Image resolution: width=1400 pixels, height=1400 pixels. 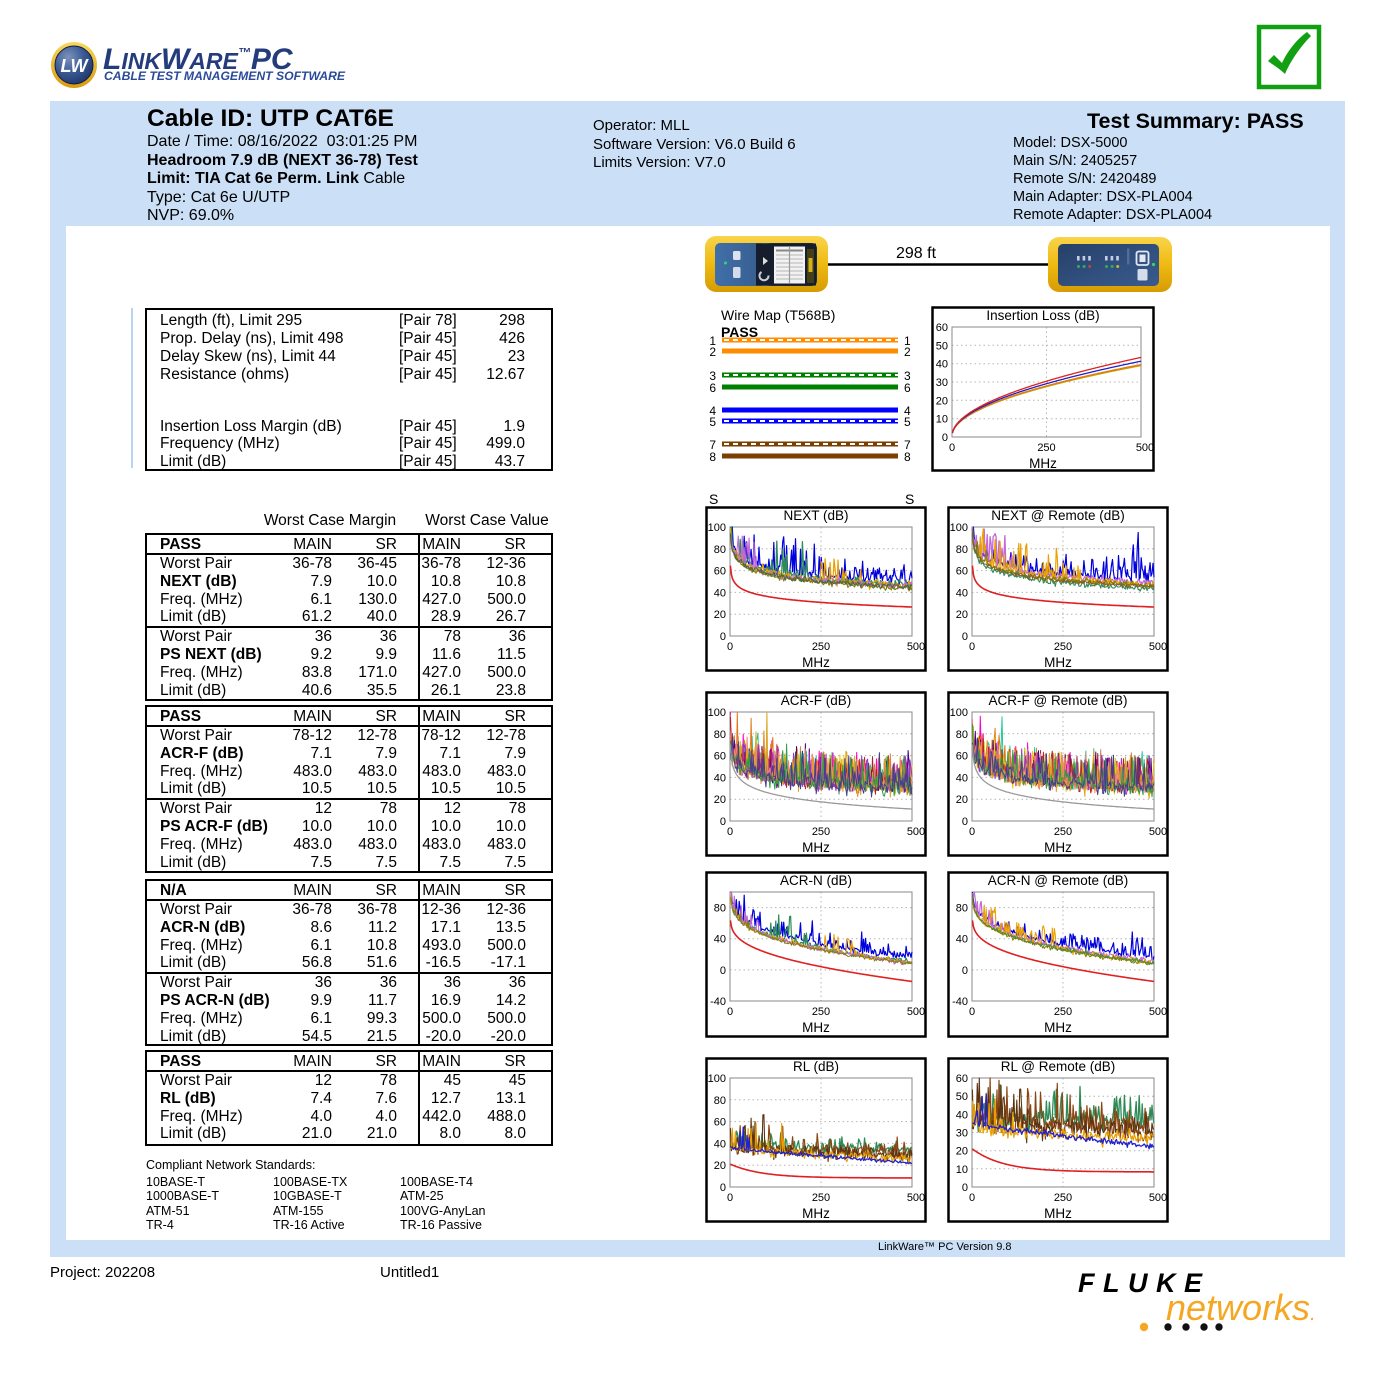 I want to click on svg-text: ACR-F @ Remote (dB), so click(x=1058, y=700).